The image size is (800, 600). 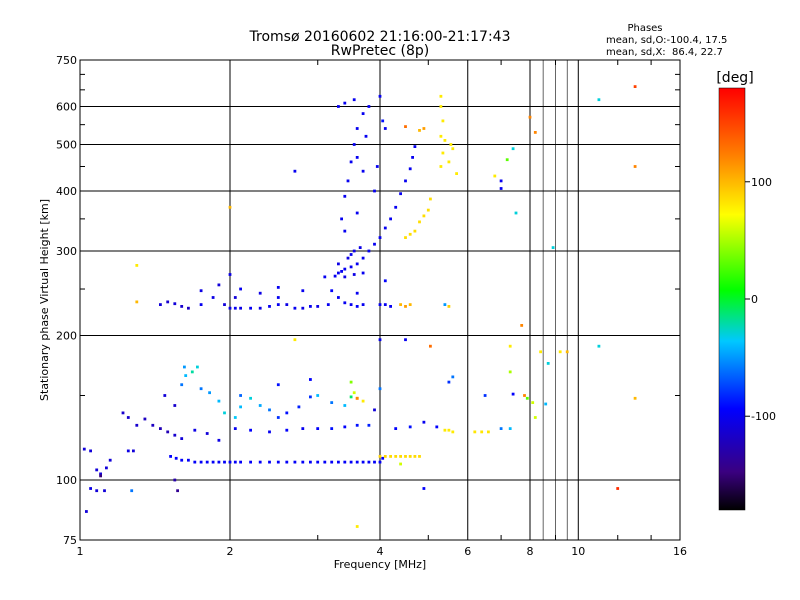 What do you see at coordinates (66, 251) in the screenshot?
I see `y-tick-label: 300` at bounding box center [66, 251].